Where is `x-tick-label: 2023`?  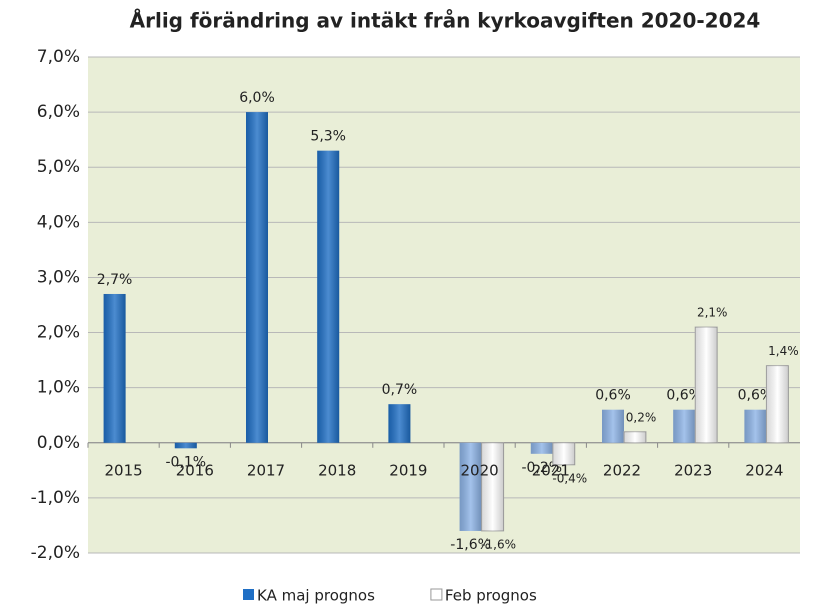
x-tick-label: 2023 is located at coordinates (693, 470).